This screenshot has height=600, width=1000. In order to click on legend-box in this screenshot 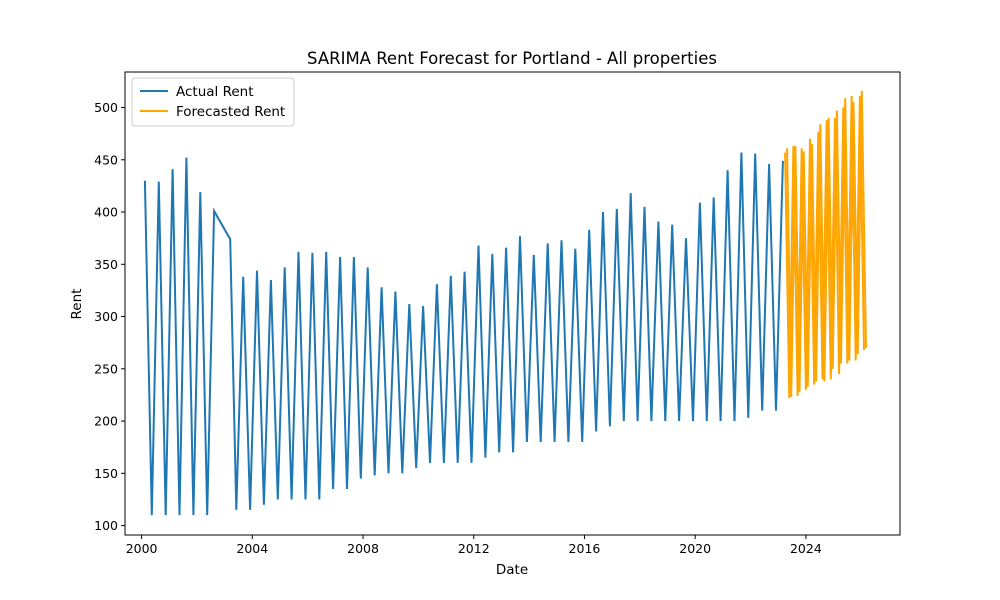, I will do `click(213, 102)`.